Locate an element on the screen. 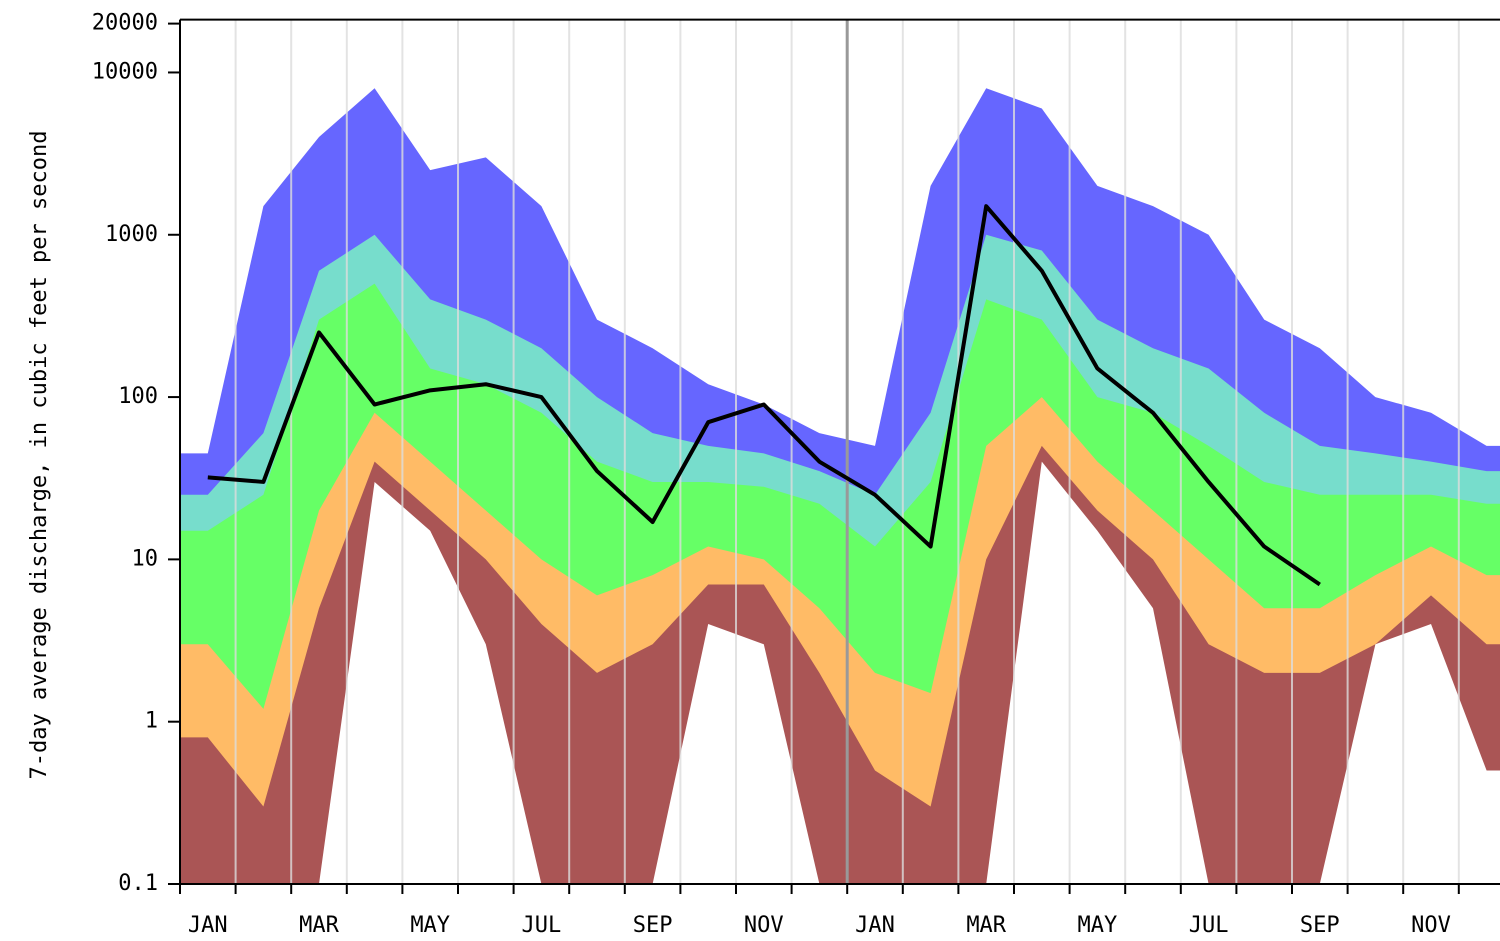  y-tick-label: 1 is located at coordinates (151, 721).